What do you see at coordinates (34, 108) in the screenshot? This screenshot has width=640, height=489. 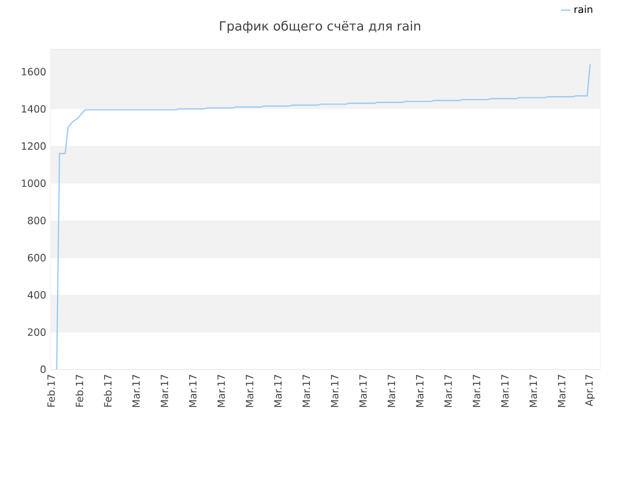 I see `y-tick-label: 1400` at bounding box center [34, 108].